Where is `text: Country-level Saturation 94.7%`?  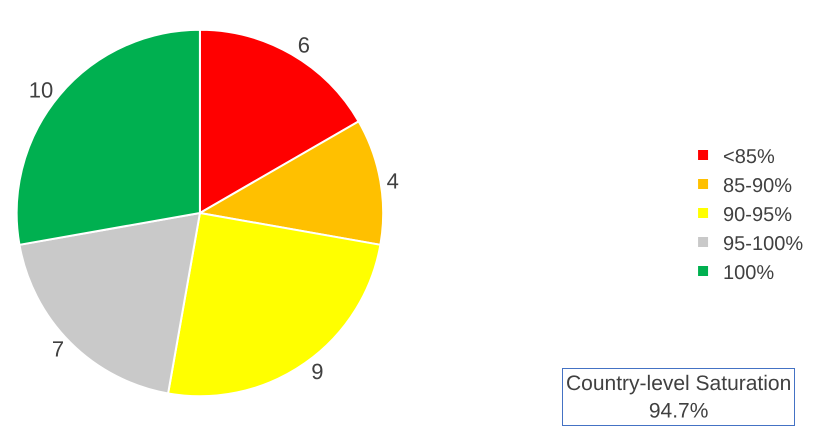 text: Country-level Saturation 94.7% is located at coordinates (679, 397).